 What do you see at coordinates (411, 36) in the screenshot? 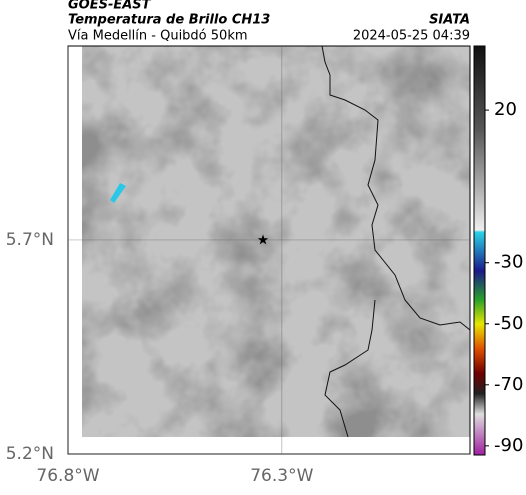
I see `timestamp: 2024-05-25 04:39` at bounding box center [411, 36].